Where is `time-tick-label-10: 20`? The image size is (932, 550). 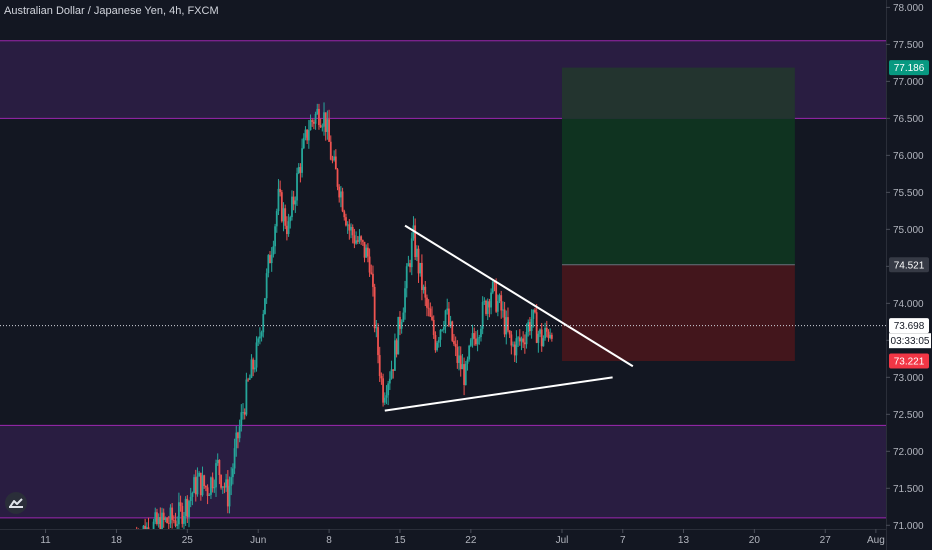 time-tick-label-10: 20 is located at coordinates (755, 540).